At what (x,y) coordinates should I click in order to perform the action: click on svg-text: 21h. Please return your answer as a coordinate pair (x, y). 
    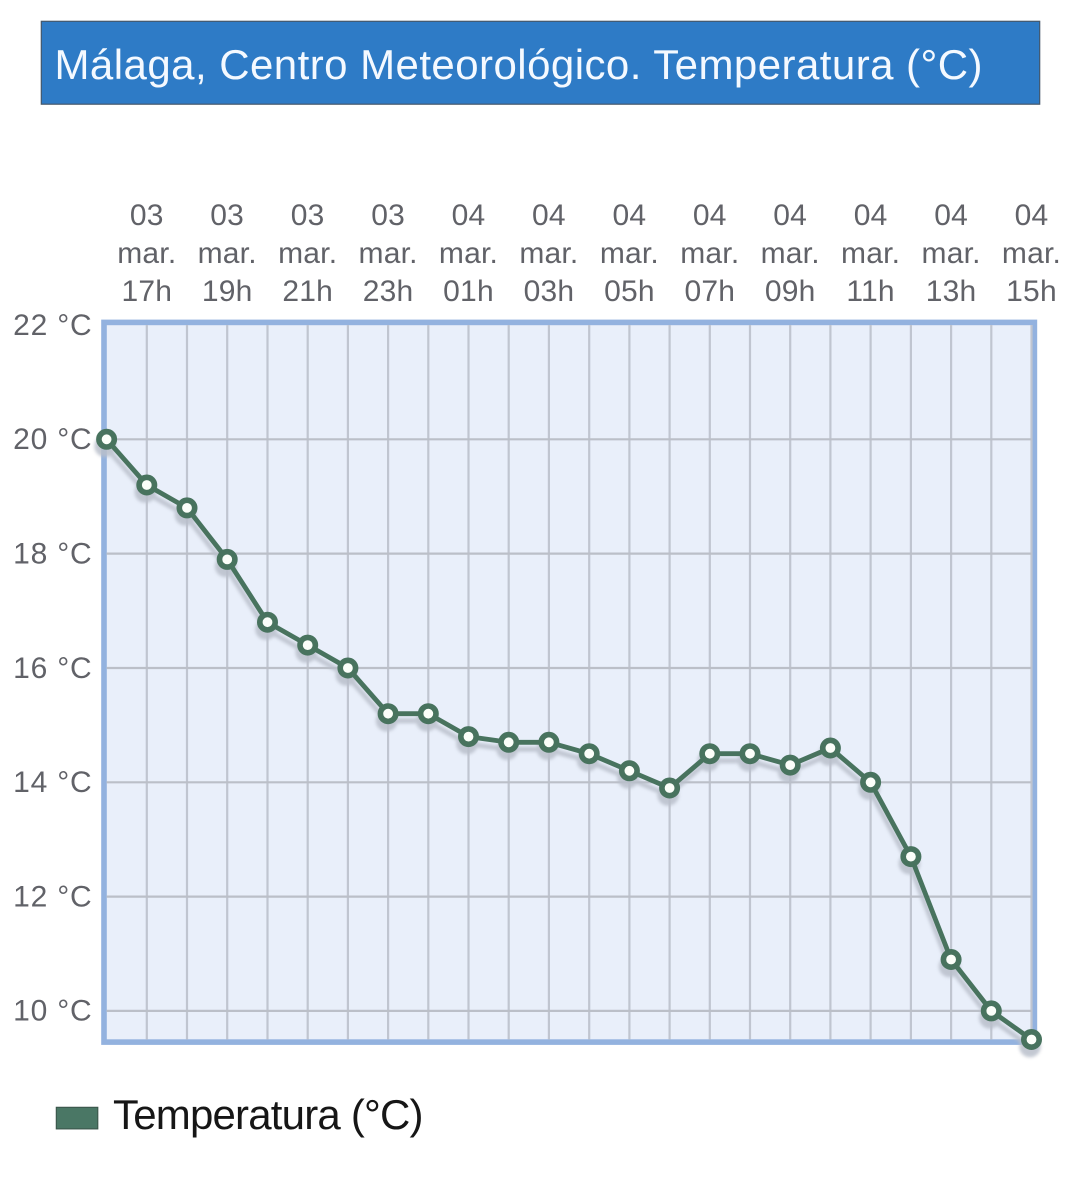
    Looking at the image, I should click on (307, 291).